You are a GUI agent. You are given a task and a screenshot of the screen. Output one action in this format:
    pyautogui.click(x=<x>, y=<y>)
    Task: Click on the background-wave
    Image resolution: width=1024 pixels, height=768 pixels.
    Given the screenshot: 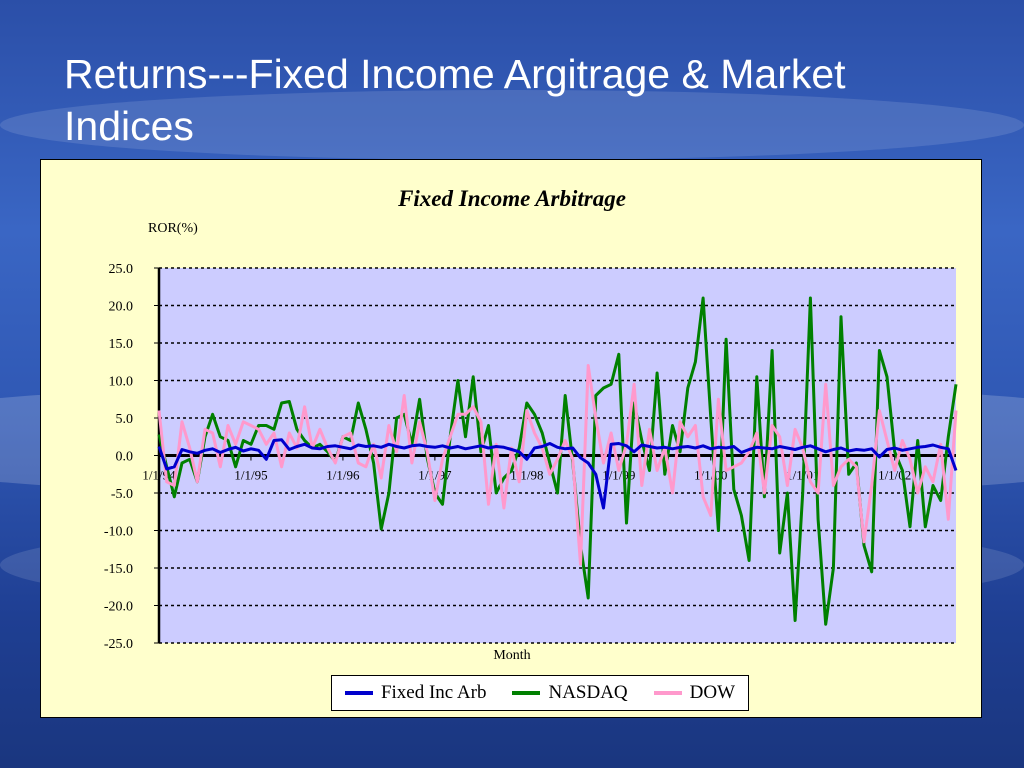 What is the action you would take?
    pyautogui.click(x=512, y=125)
    